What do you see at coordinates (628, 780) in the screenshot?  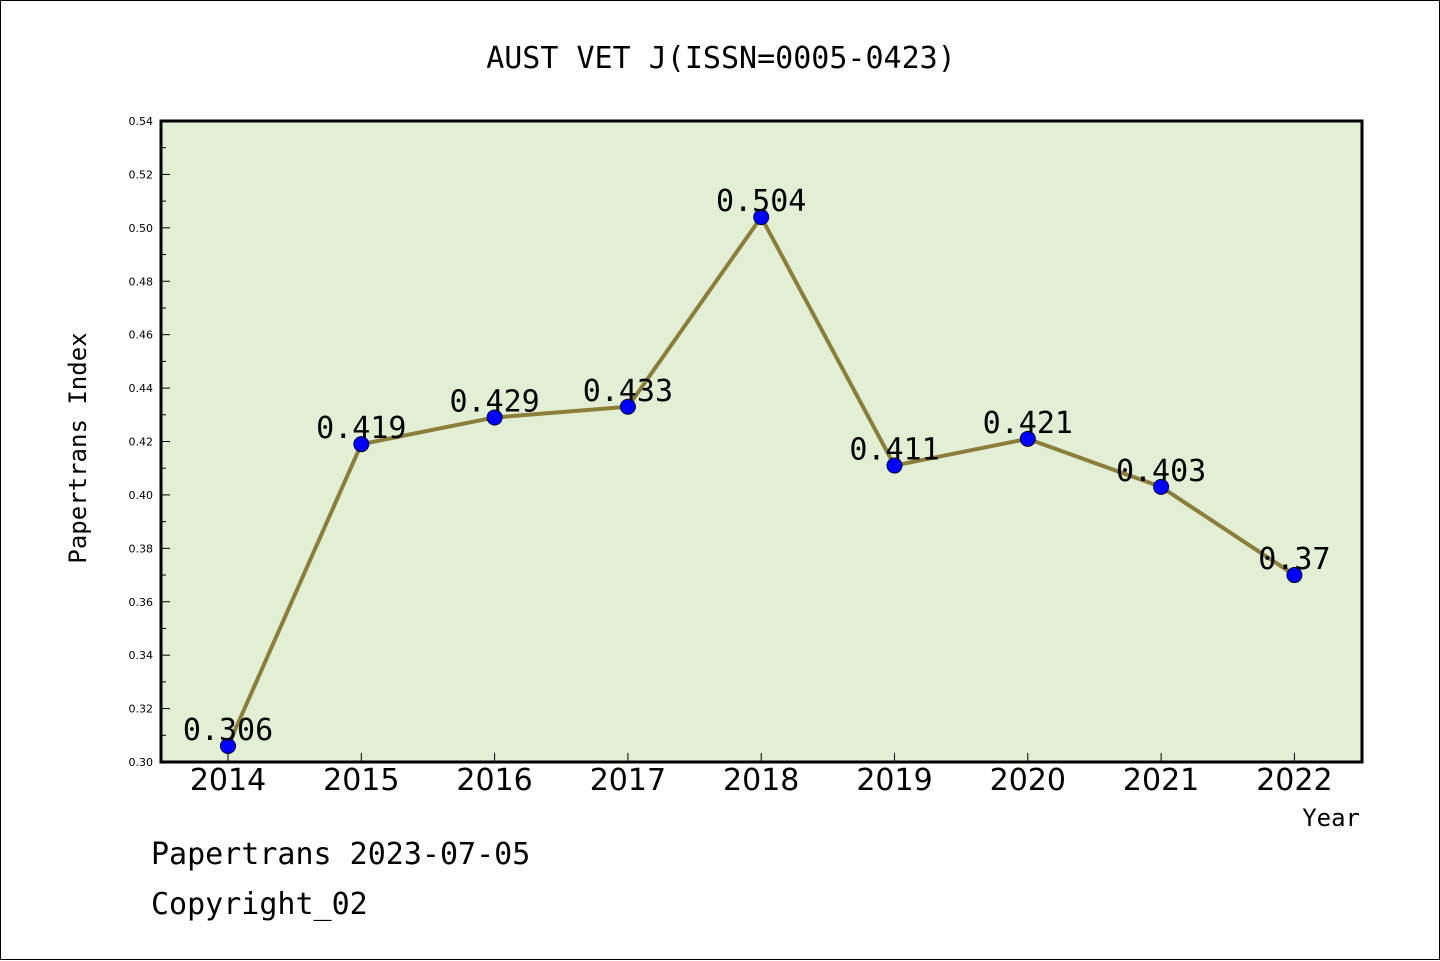 I see `x-tick-label: 2017` at bounding box center [628, 780].